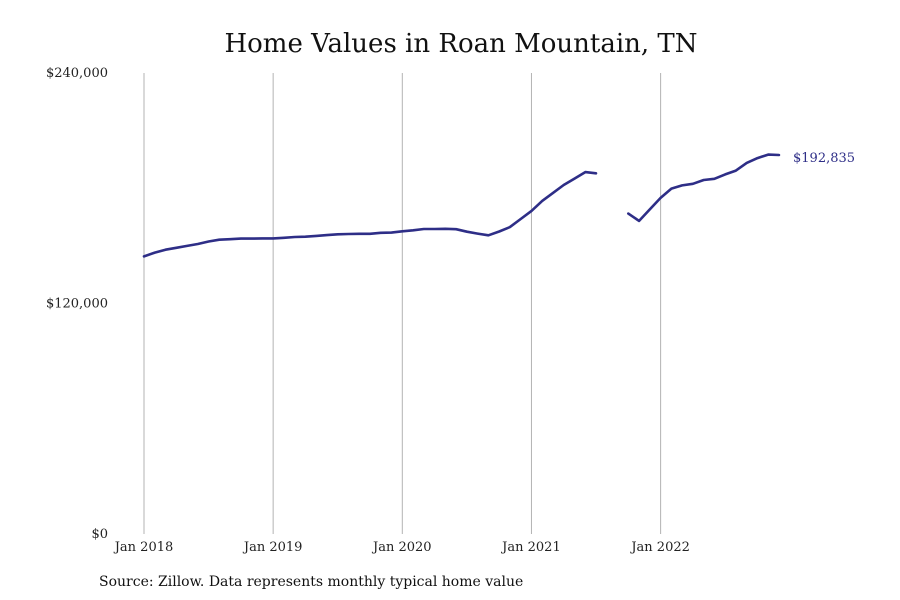 This screenshot has width=900, height=600. I want to click on x-axis-ticks: Jan 2018 Jan 2019 Jan 2020 Jan 2021 Jan 2022, so click(401, 547).